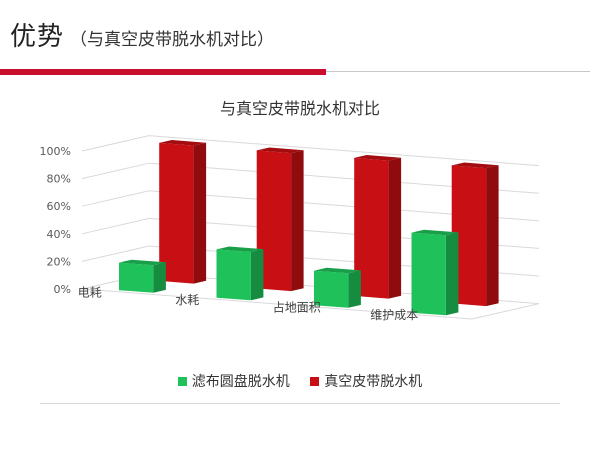 The image size is (600, 450). I want to click on chart-legend: 滤布圆盘脱水机 真空皮带脱水机, so click(300, 381).